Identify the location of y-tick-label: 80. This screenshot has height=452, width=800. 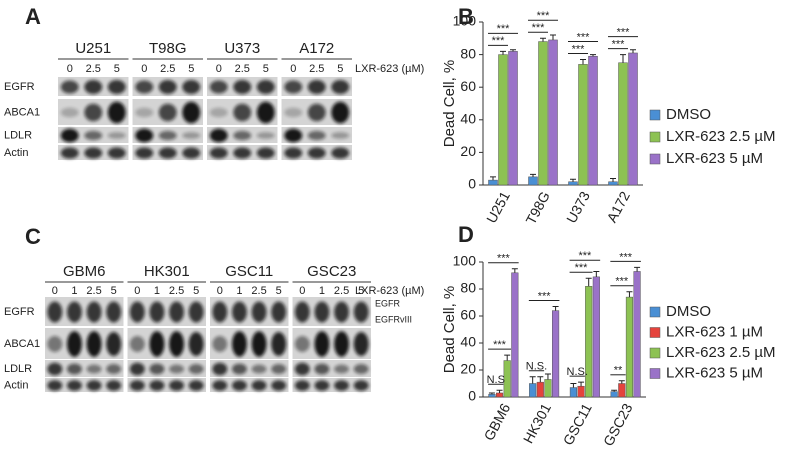
(468, 53).